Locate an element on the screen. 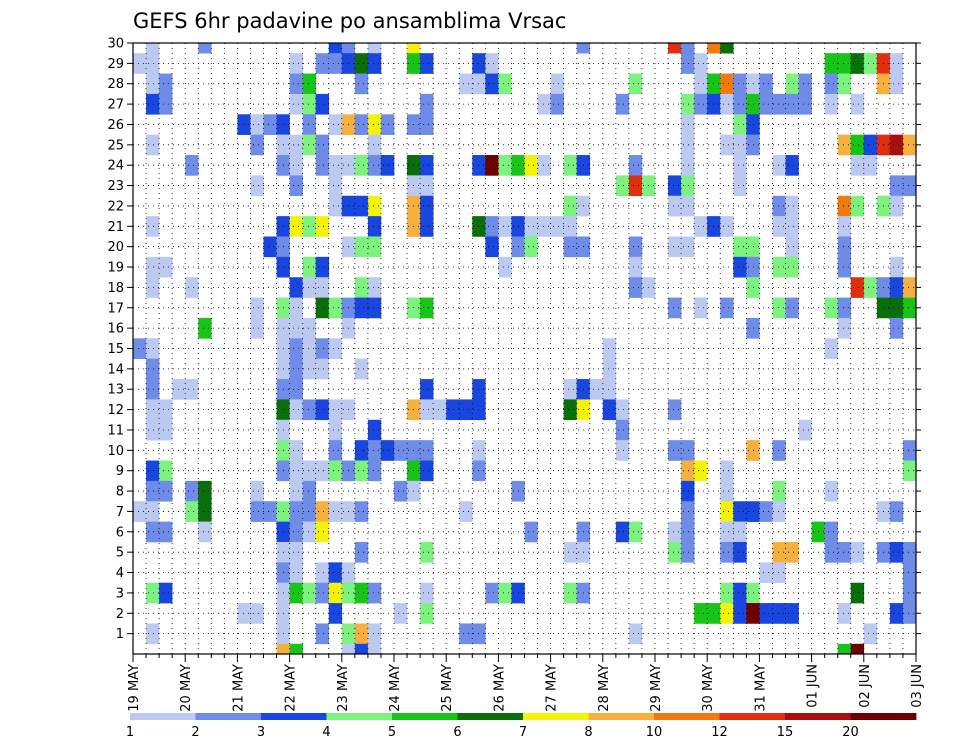  y-tick-label: 7 is located at coordinates (120, 512).